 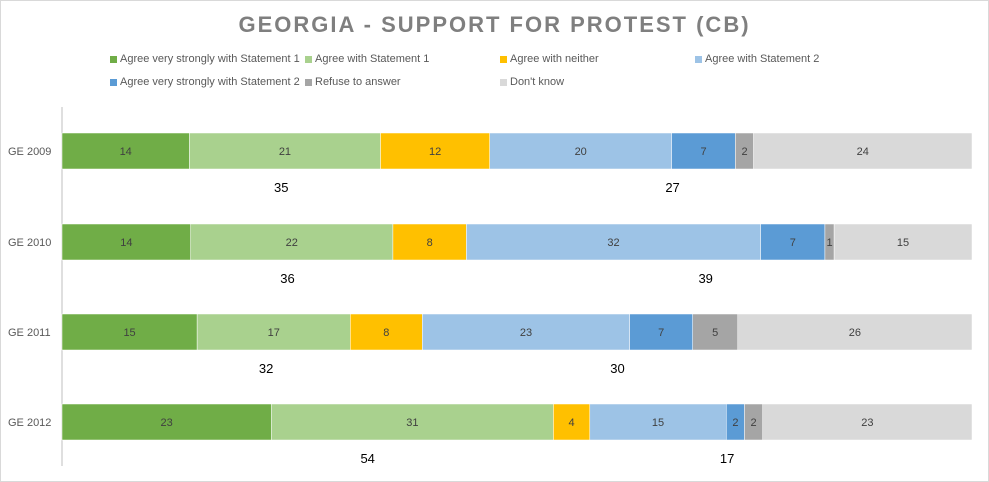 I want to click on legend-item: Don't know, so click(x=532, y=82).